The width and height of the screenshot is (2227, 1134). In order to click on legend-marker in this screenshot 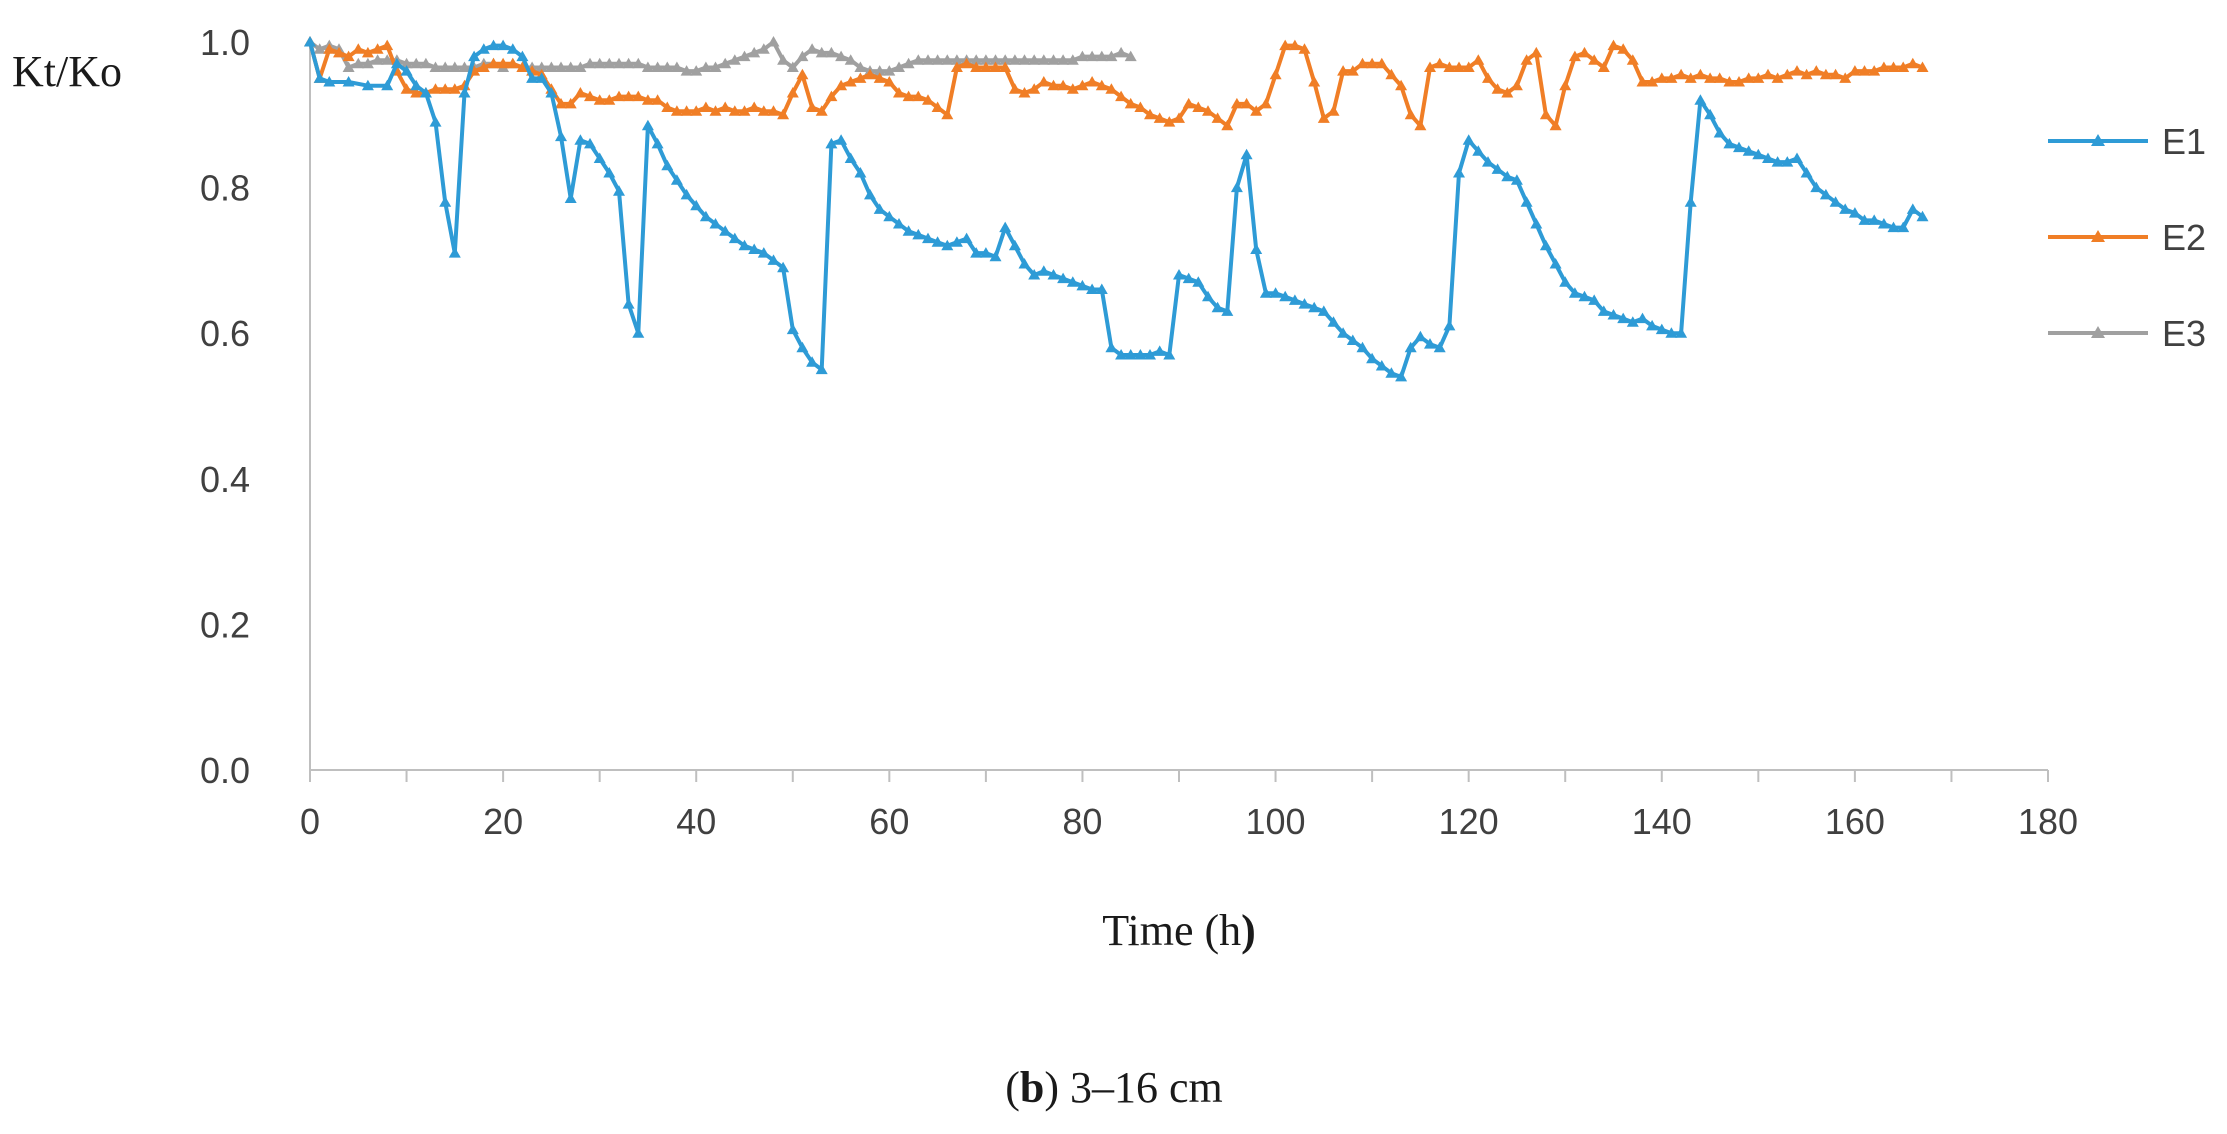, I will do `click(2098, 332)`.